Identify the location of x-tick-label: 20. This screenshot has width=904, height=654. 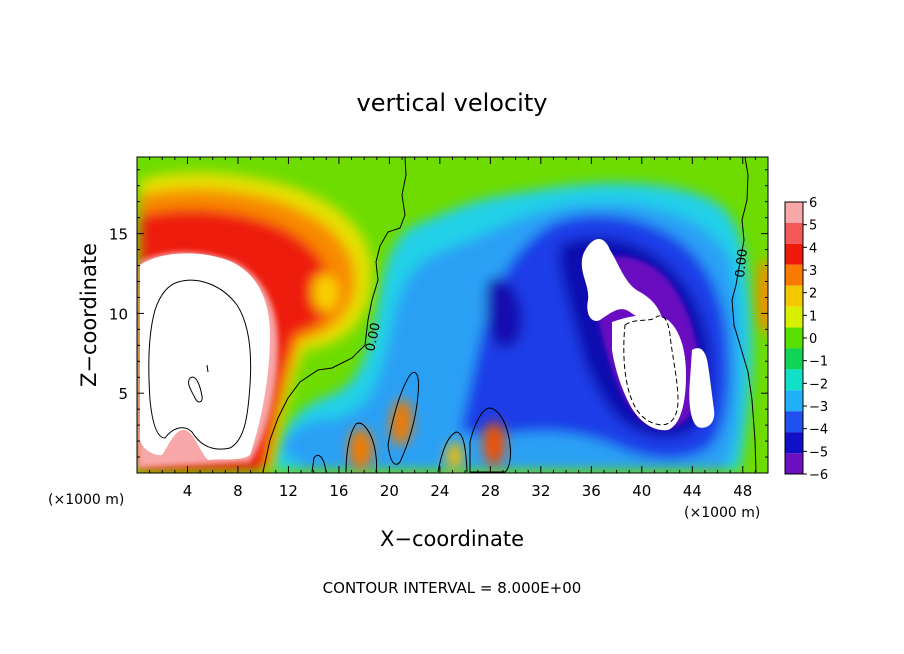
(389, 491).